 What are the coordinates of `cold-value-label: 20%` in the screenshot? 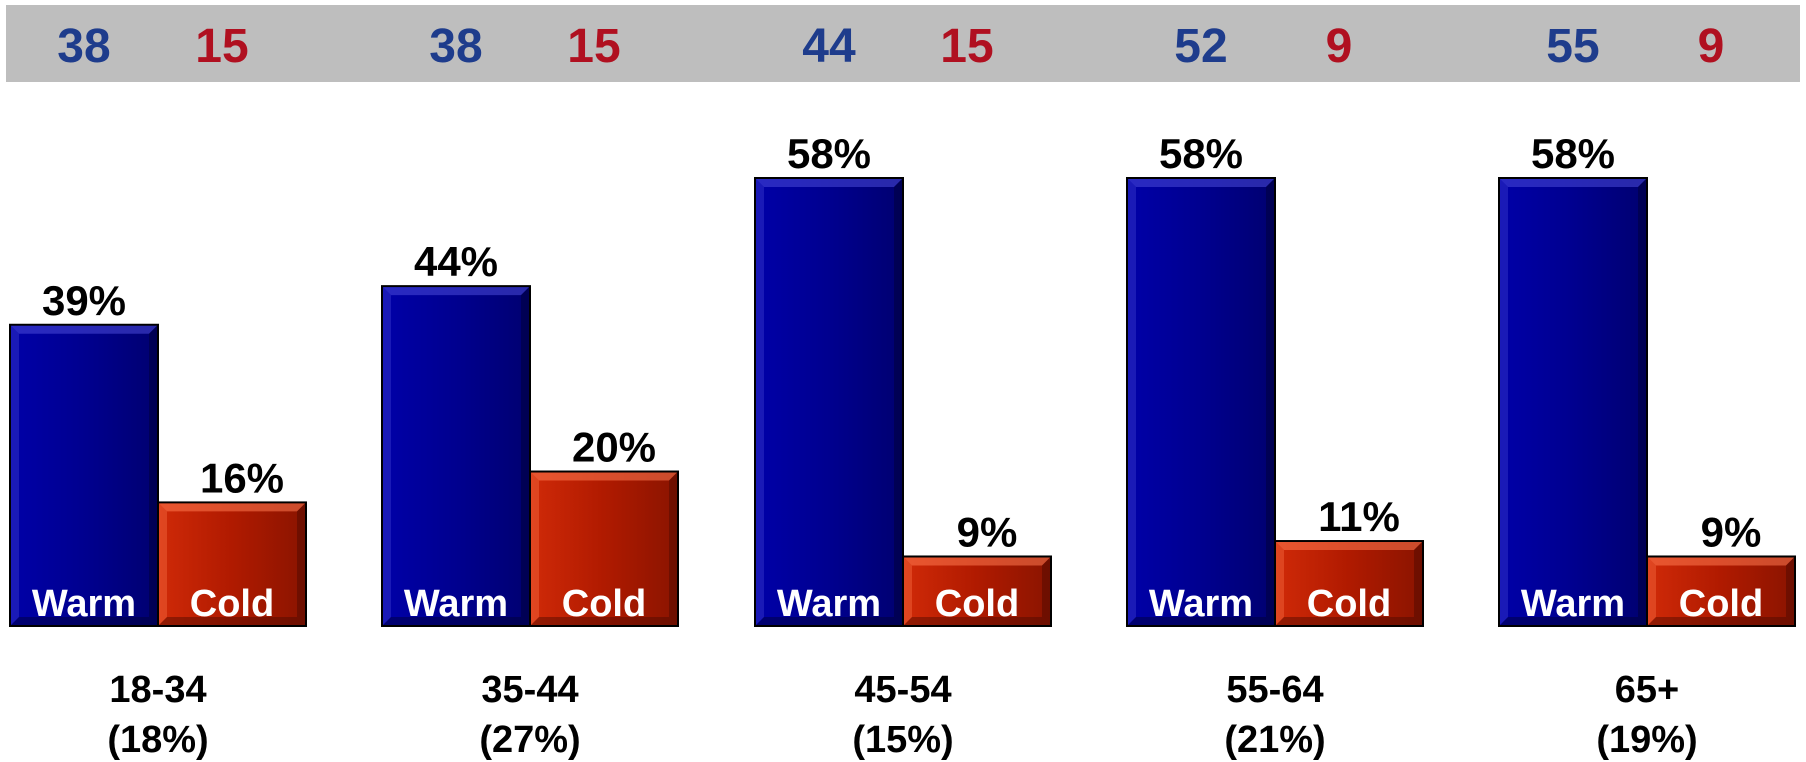 It's located at (614, 447).